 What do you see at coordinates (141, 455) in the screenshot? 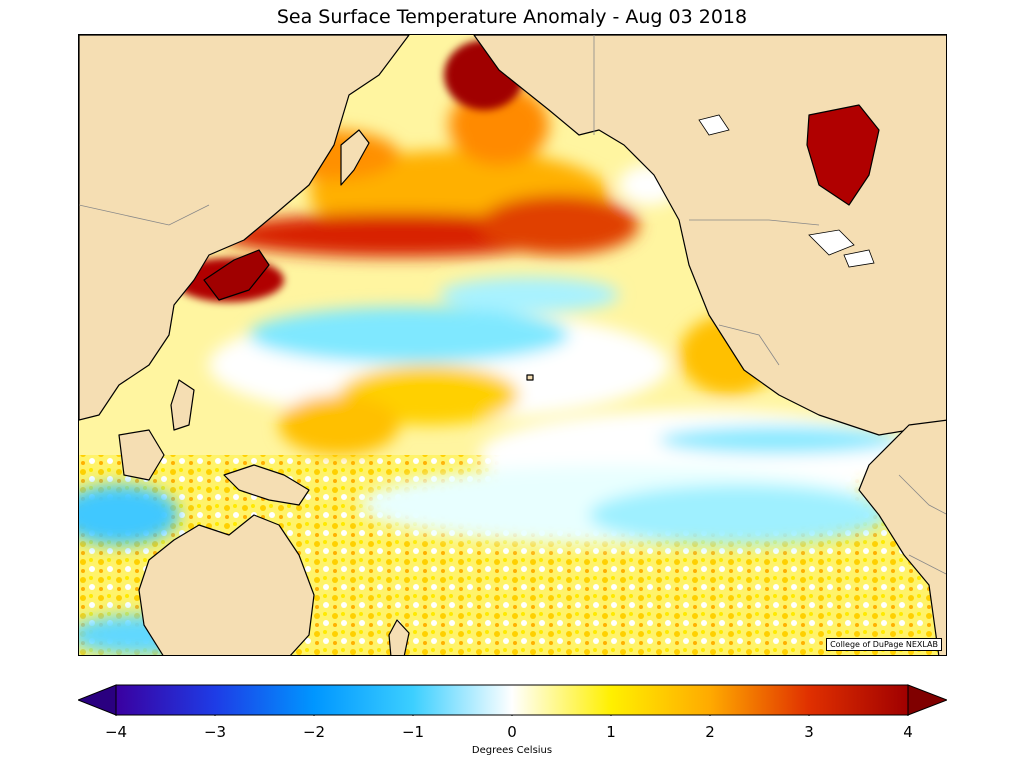
I see `borneo-island` at bounding box center [141, 455].